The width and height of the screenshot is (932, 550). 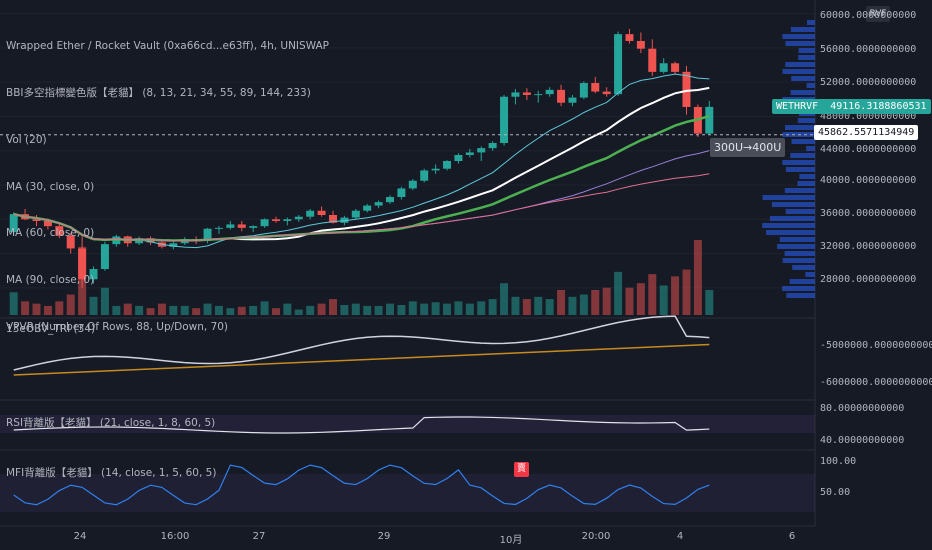 I want to click on time-label: 16:00, so click(x=175, y=536).